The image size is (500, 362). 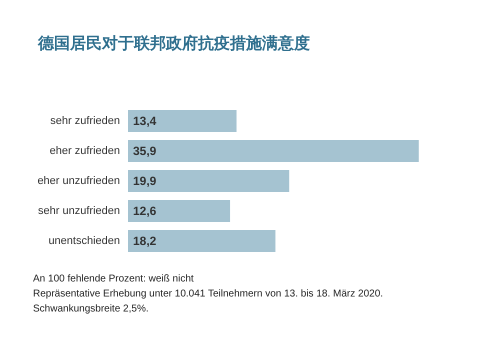 I want to click on y-tick-label: sehr unzufrieden, so click(x=79, y=211).